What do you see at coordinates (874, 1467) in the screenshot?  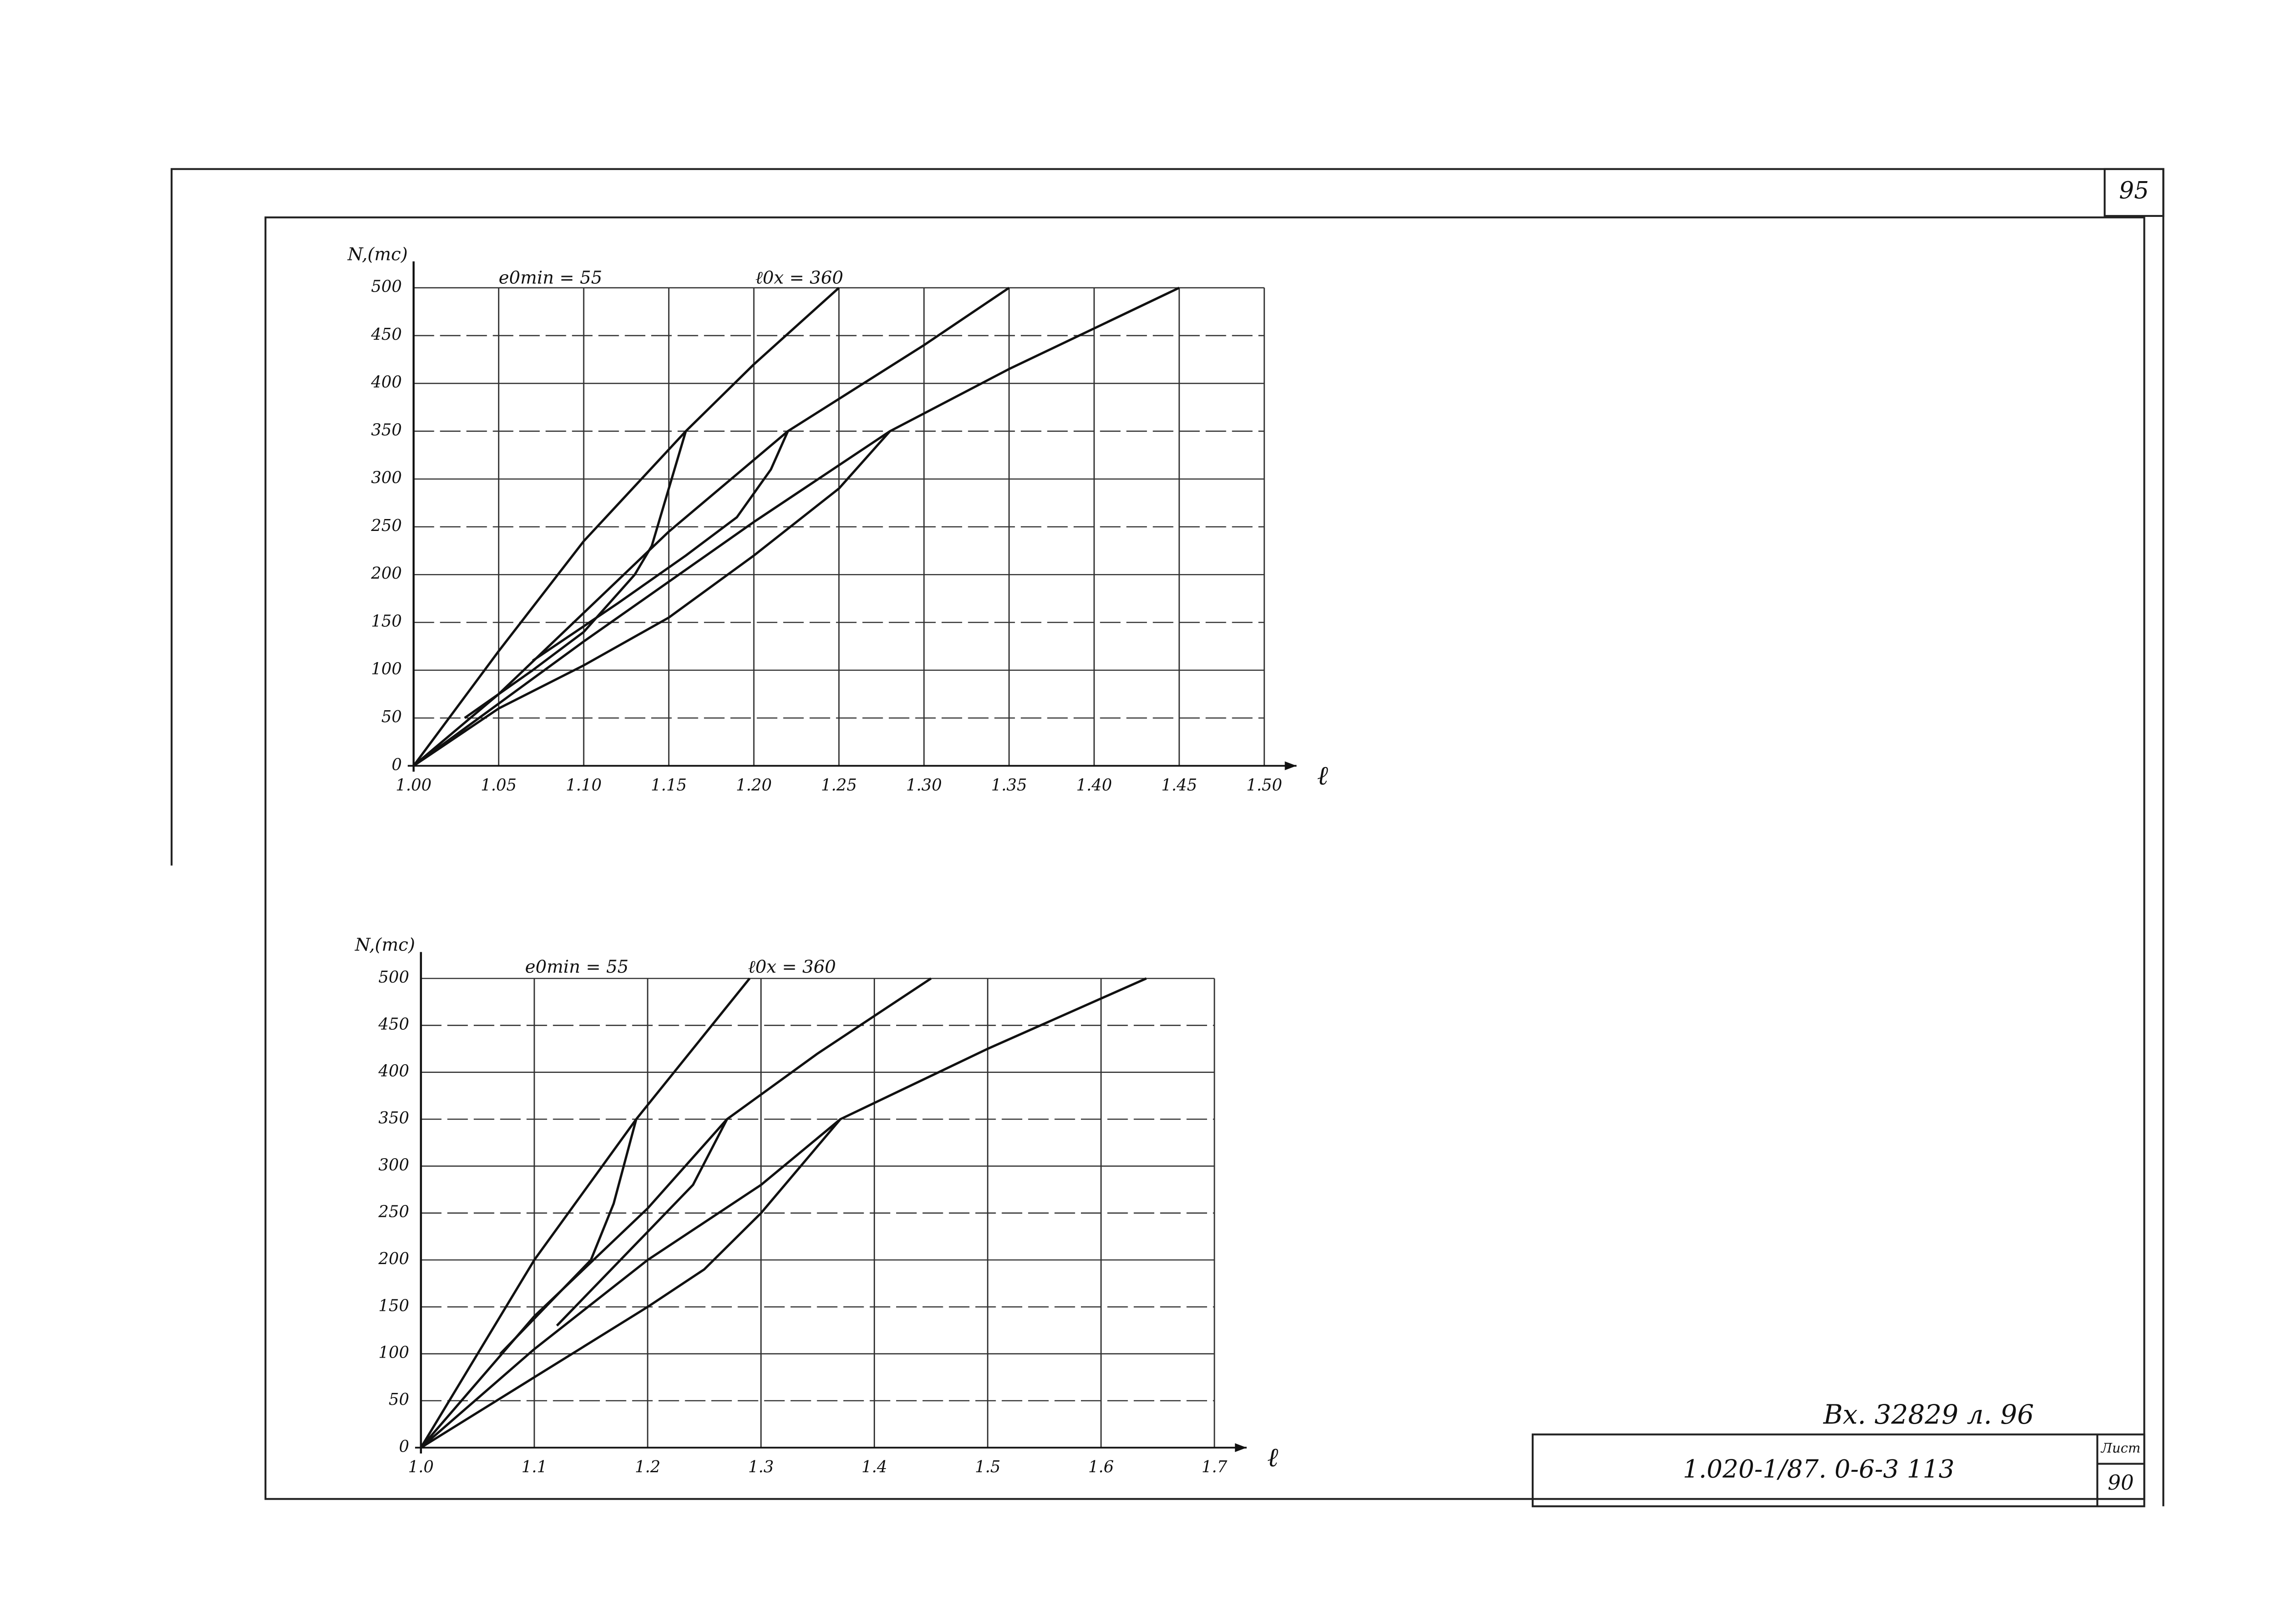 I see `x-tick-label: 1.4` at bounding box center [874, 1467].